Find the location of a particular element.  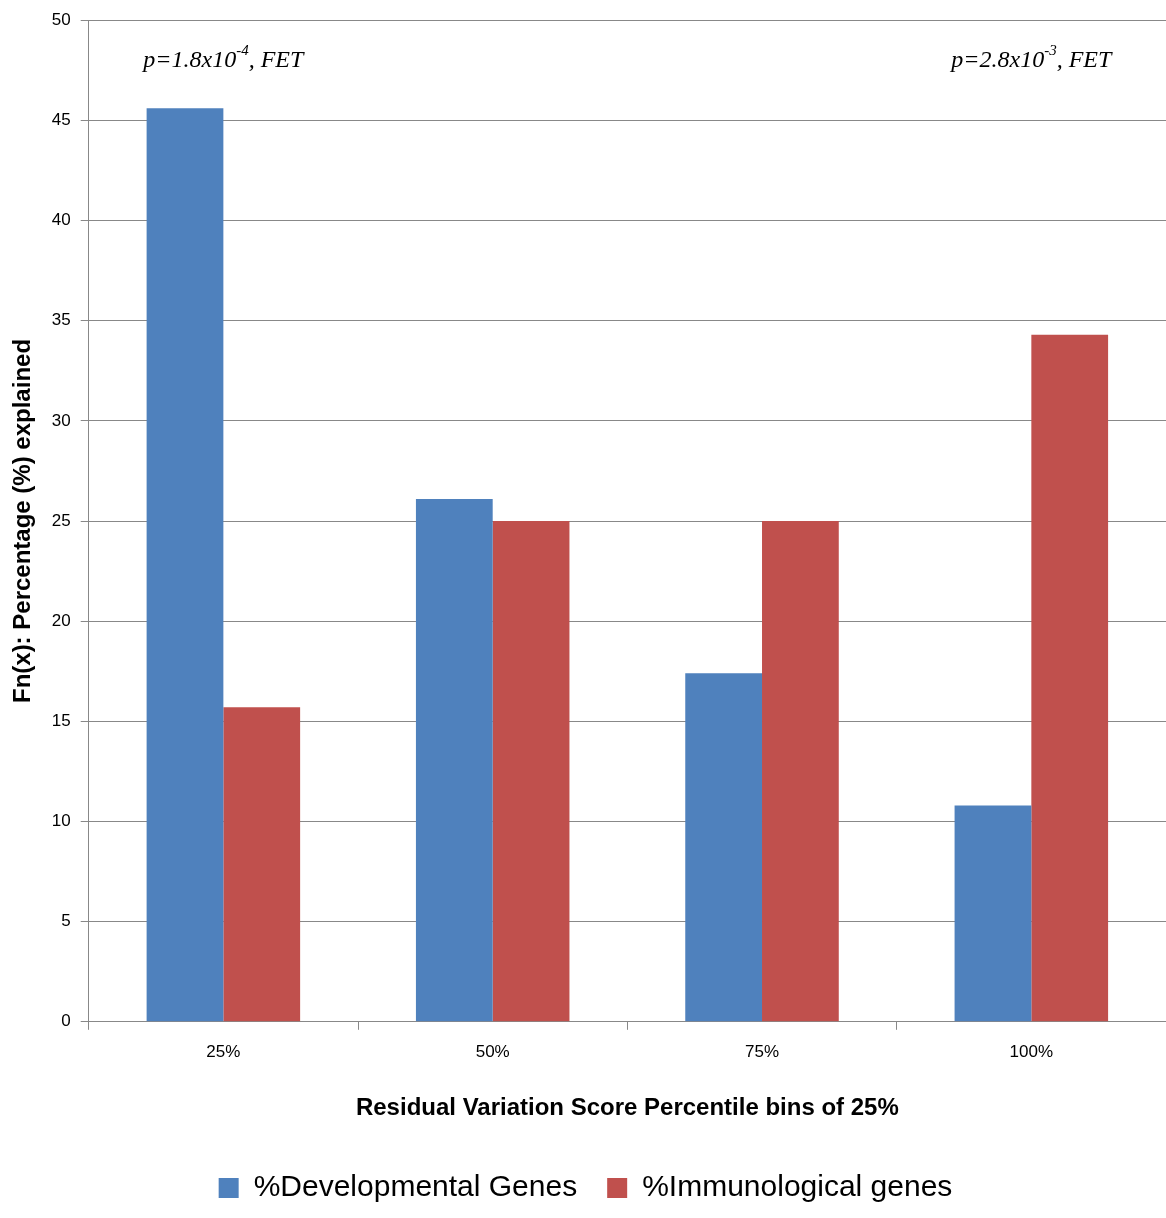

y-tick-label: 25 is located at coordinates (61, 520).